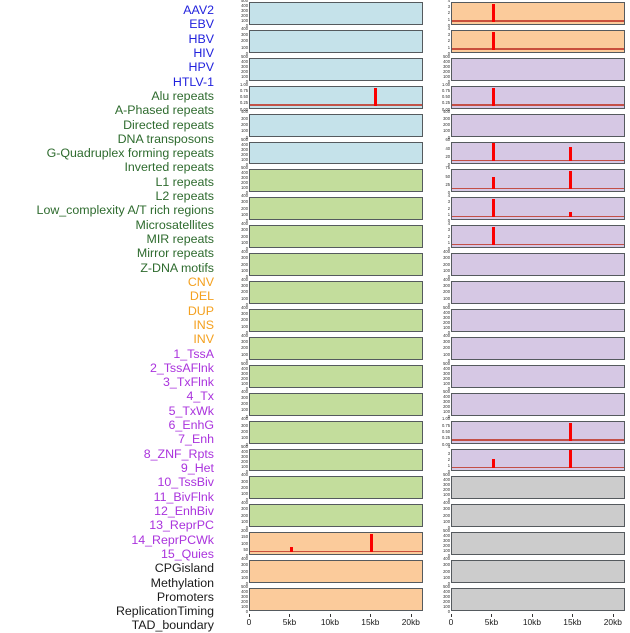  Describe the element at coordinates (184, 196) in the screenshot. I see `row-label: L2 repeats` at that location.